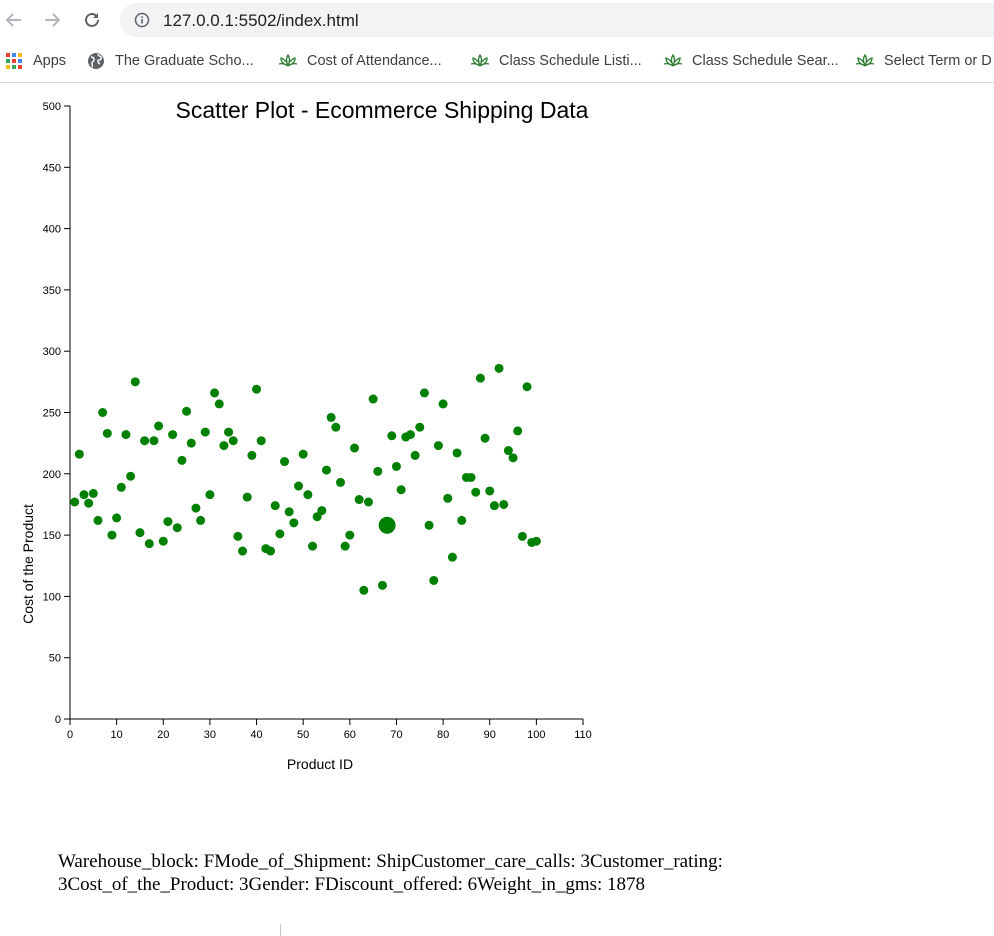 The height and width of the screenshot is (936, 994). What do you see at coordinates (557, 20) in the screenshot?
I see `address-bar: 127.0.0.1:5502/index.html` at bounding box center [557, 20].